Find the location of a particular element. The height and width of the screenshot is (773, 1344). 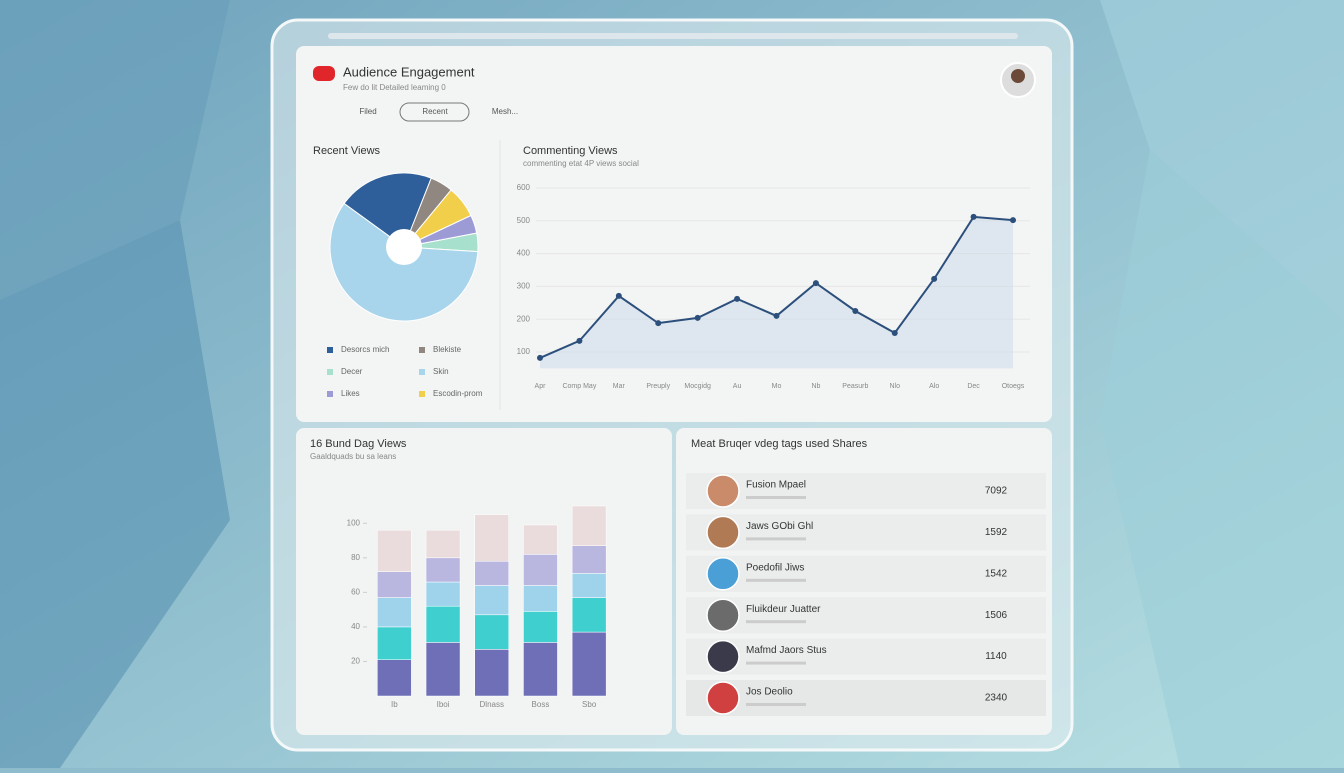

x-tick-label: Comp May is located at coordinates (579, 386).